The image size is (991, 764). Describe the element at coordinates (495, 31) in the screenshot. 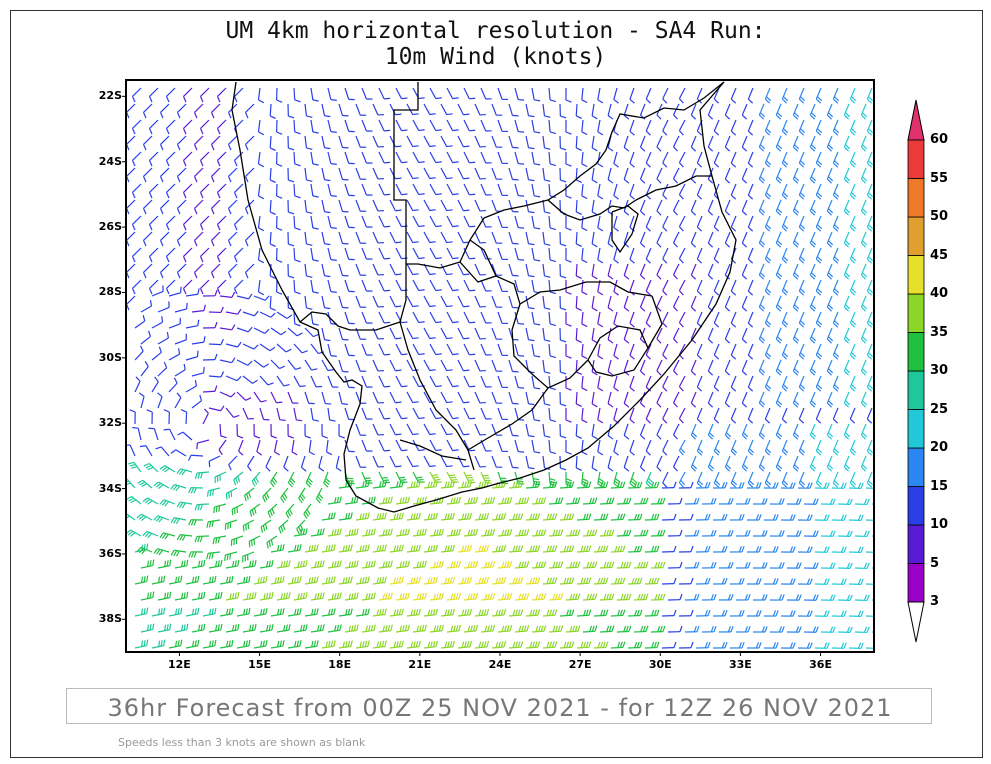

I see `map-title: UM 4km horizontal resolution - SA4 Run:` at that location.